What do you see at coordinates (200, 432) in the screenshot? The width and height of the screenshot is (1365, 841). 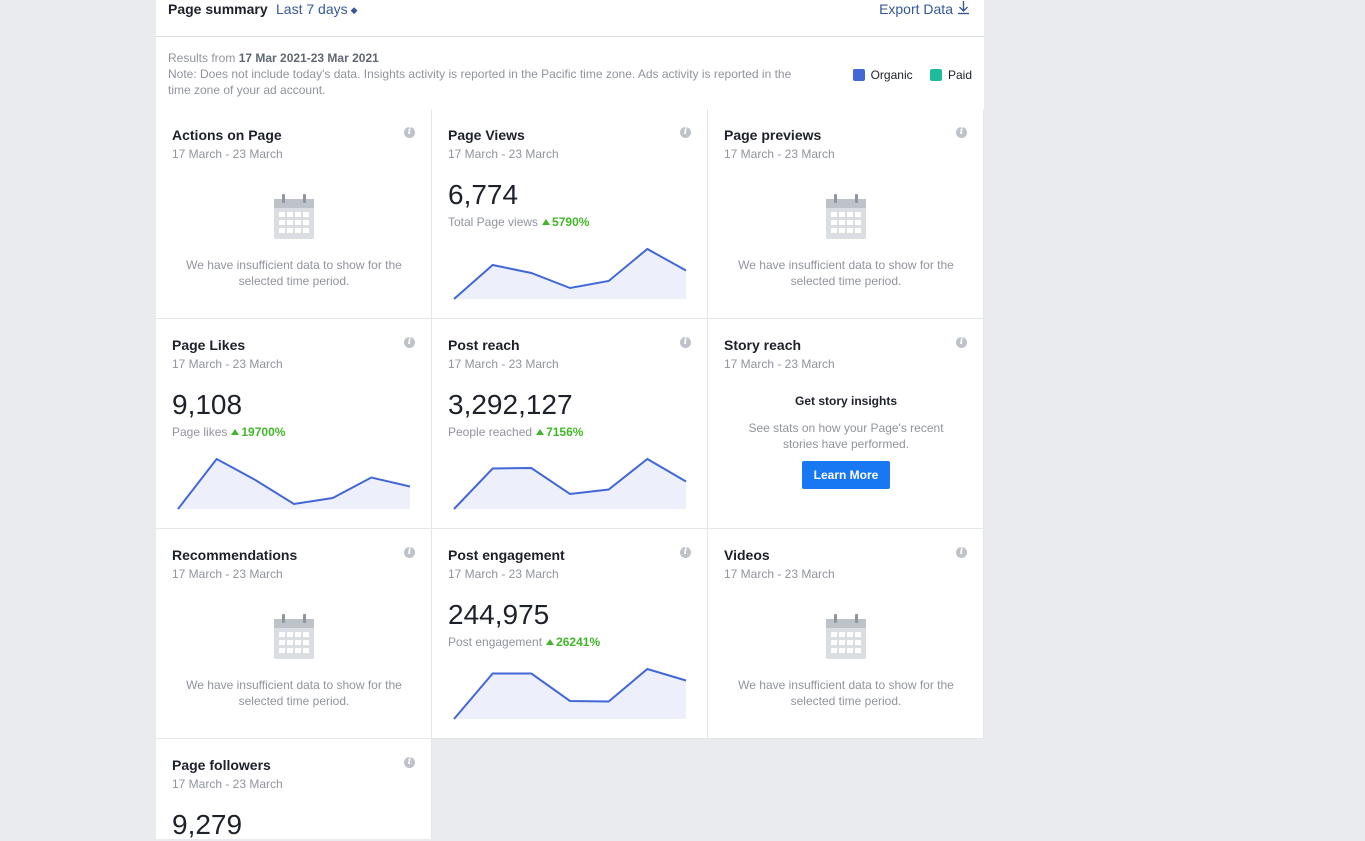 I see `metric-label-text: Page likes` at bounding box center [200, 432].